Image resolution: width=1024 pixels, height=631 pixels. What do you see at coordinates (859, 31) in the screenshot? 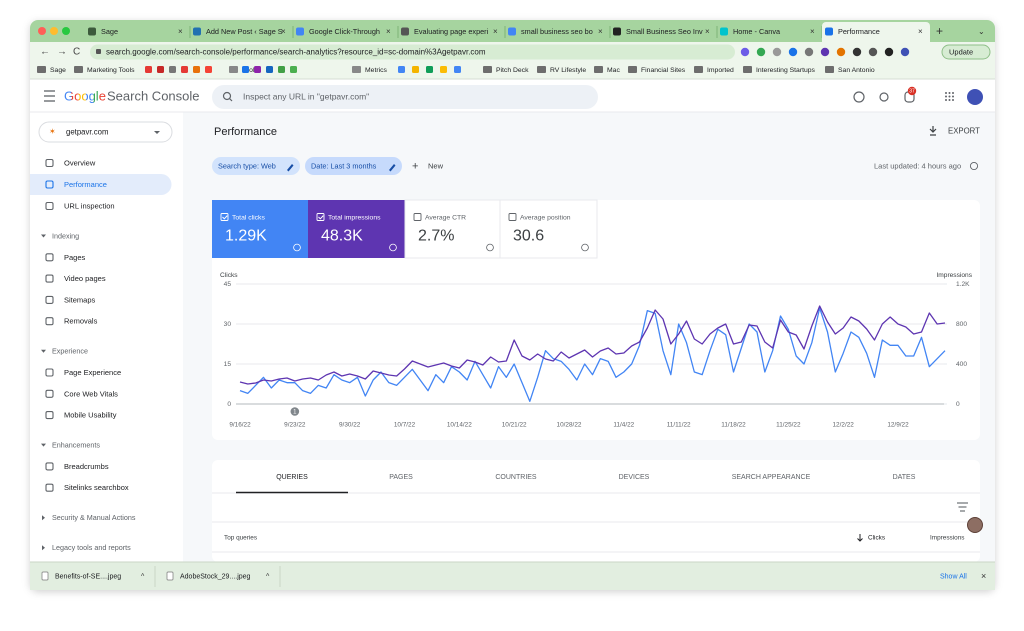
I see `tab-title: Performance` at bounding box center [859, 31].